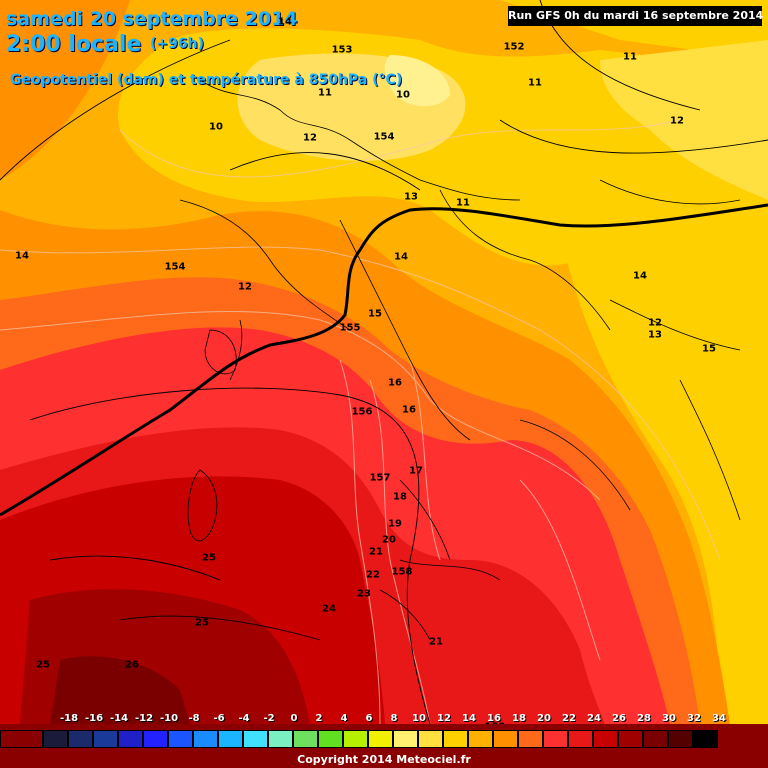  Describe the element at coordinates (380, 478) in the screenshot. I see `geopotential-label: 157` at that location.